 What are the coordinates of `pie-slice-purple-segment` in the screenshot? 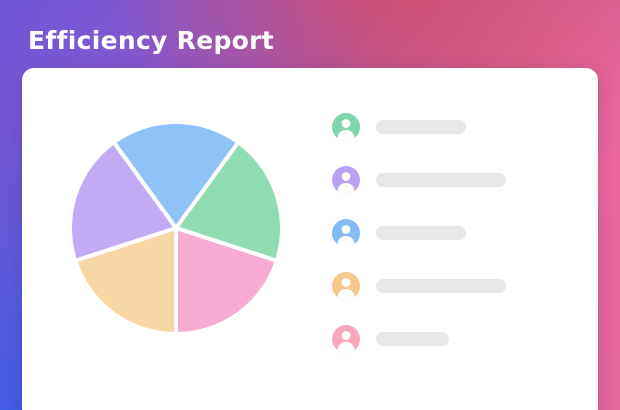 It's located at (123, 201).